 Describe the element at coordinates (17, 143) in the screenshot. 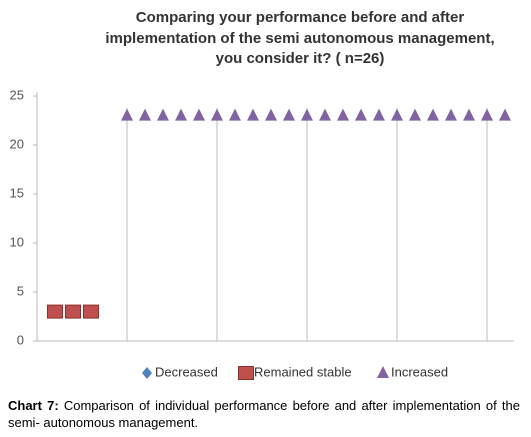

I see `y-tick-label: 20` at that location.